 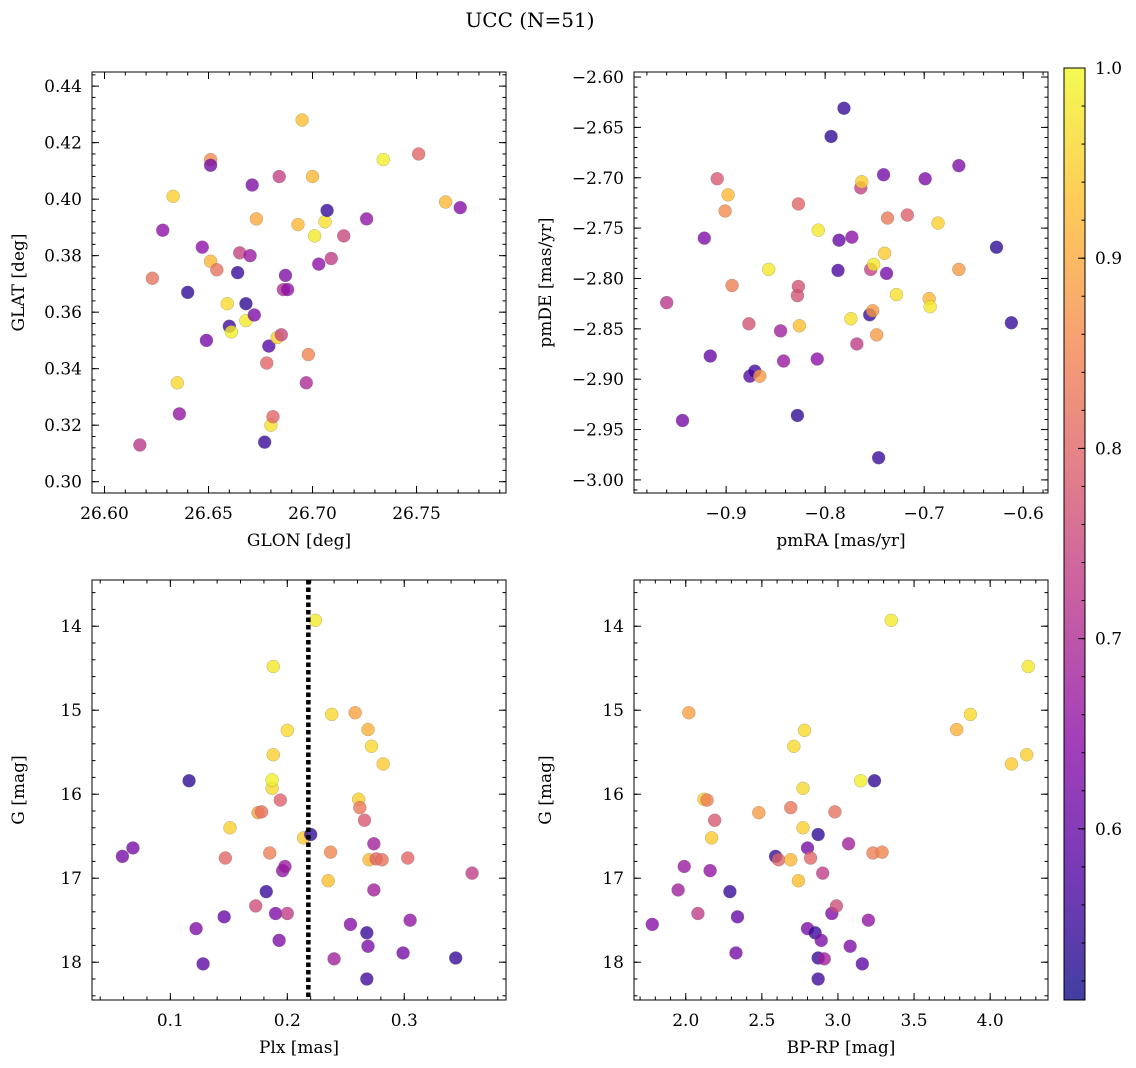 I want to click on y-axis-label: GLAT [deg], so click(x=19, y=282).